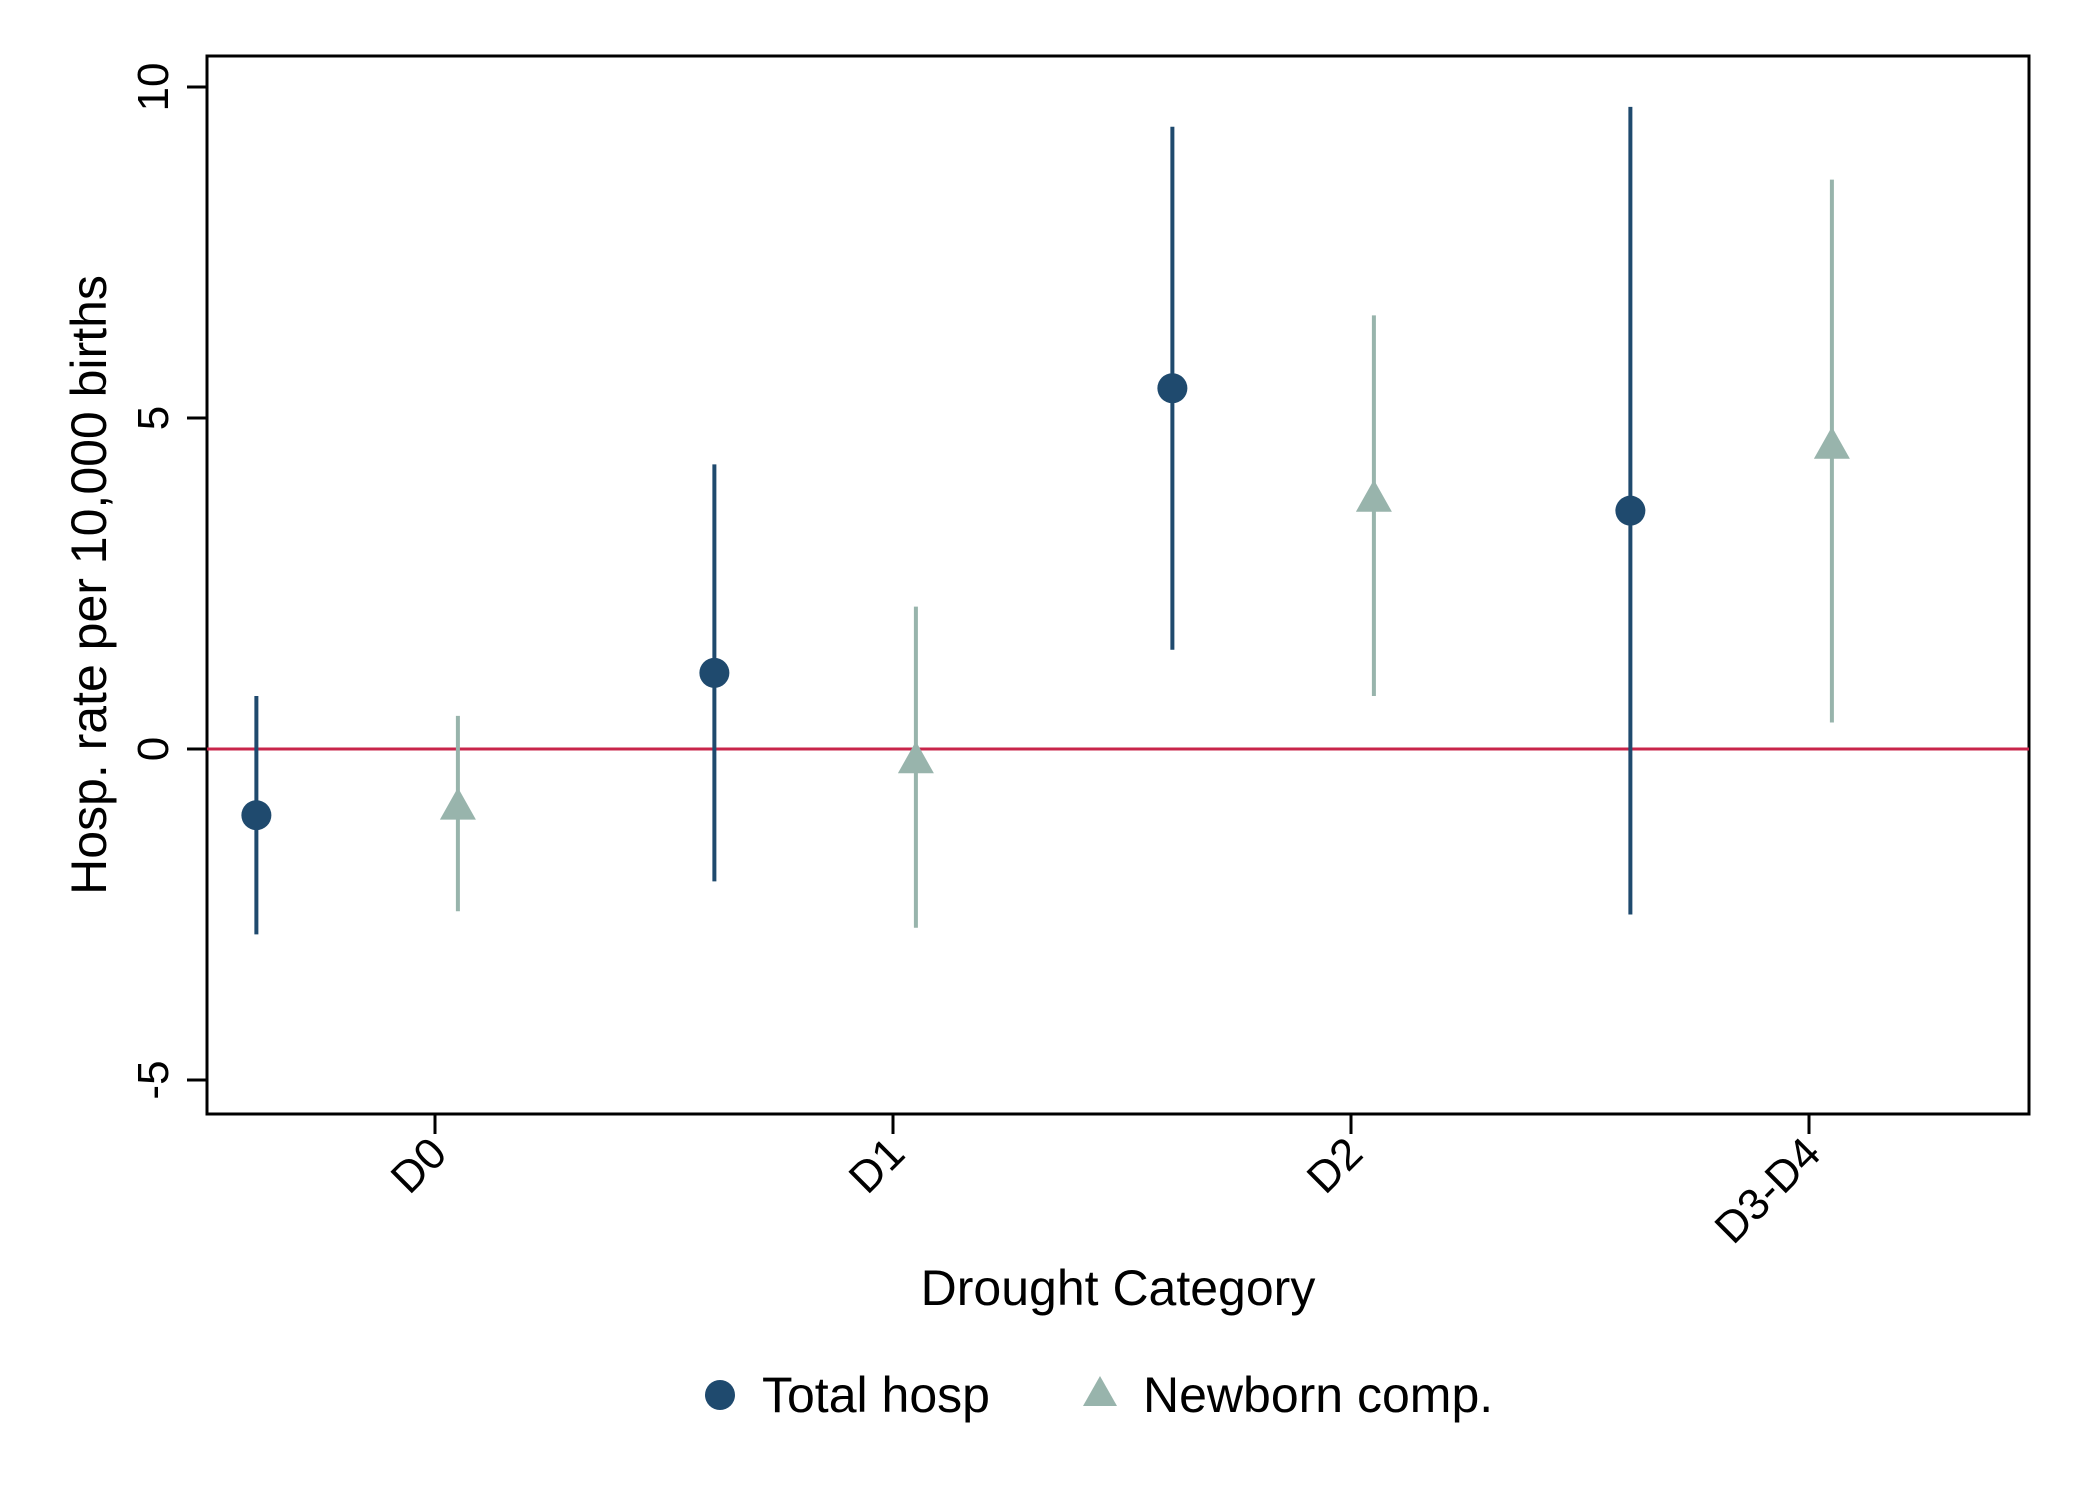  What do you see at coordinates (1318, 1395) in the screenshot?
I see `legend-label-newborn-comp: Newborn comp.` at bounding box center [1318, 1395].